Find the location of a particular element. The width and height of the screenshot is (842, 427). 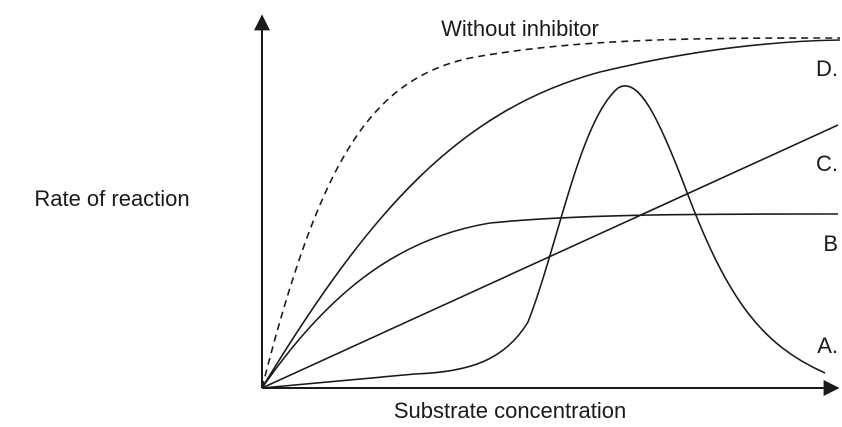

curve-label: C. is located at coordinates (827, 163).